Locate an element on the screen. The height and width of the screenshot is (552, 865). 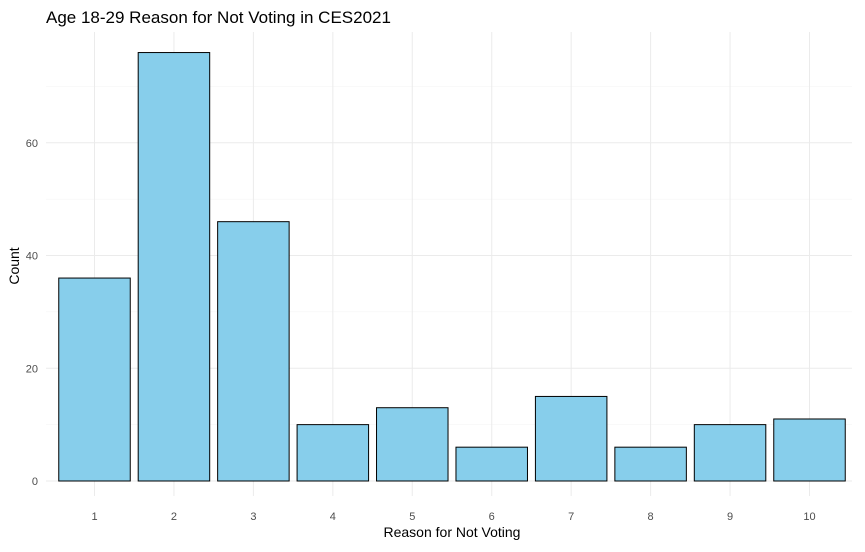
x-tick-label: 7 is located at coordinates (571, 517).